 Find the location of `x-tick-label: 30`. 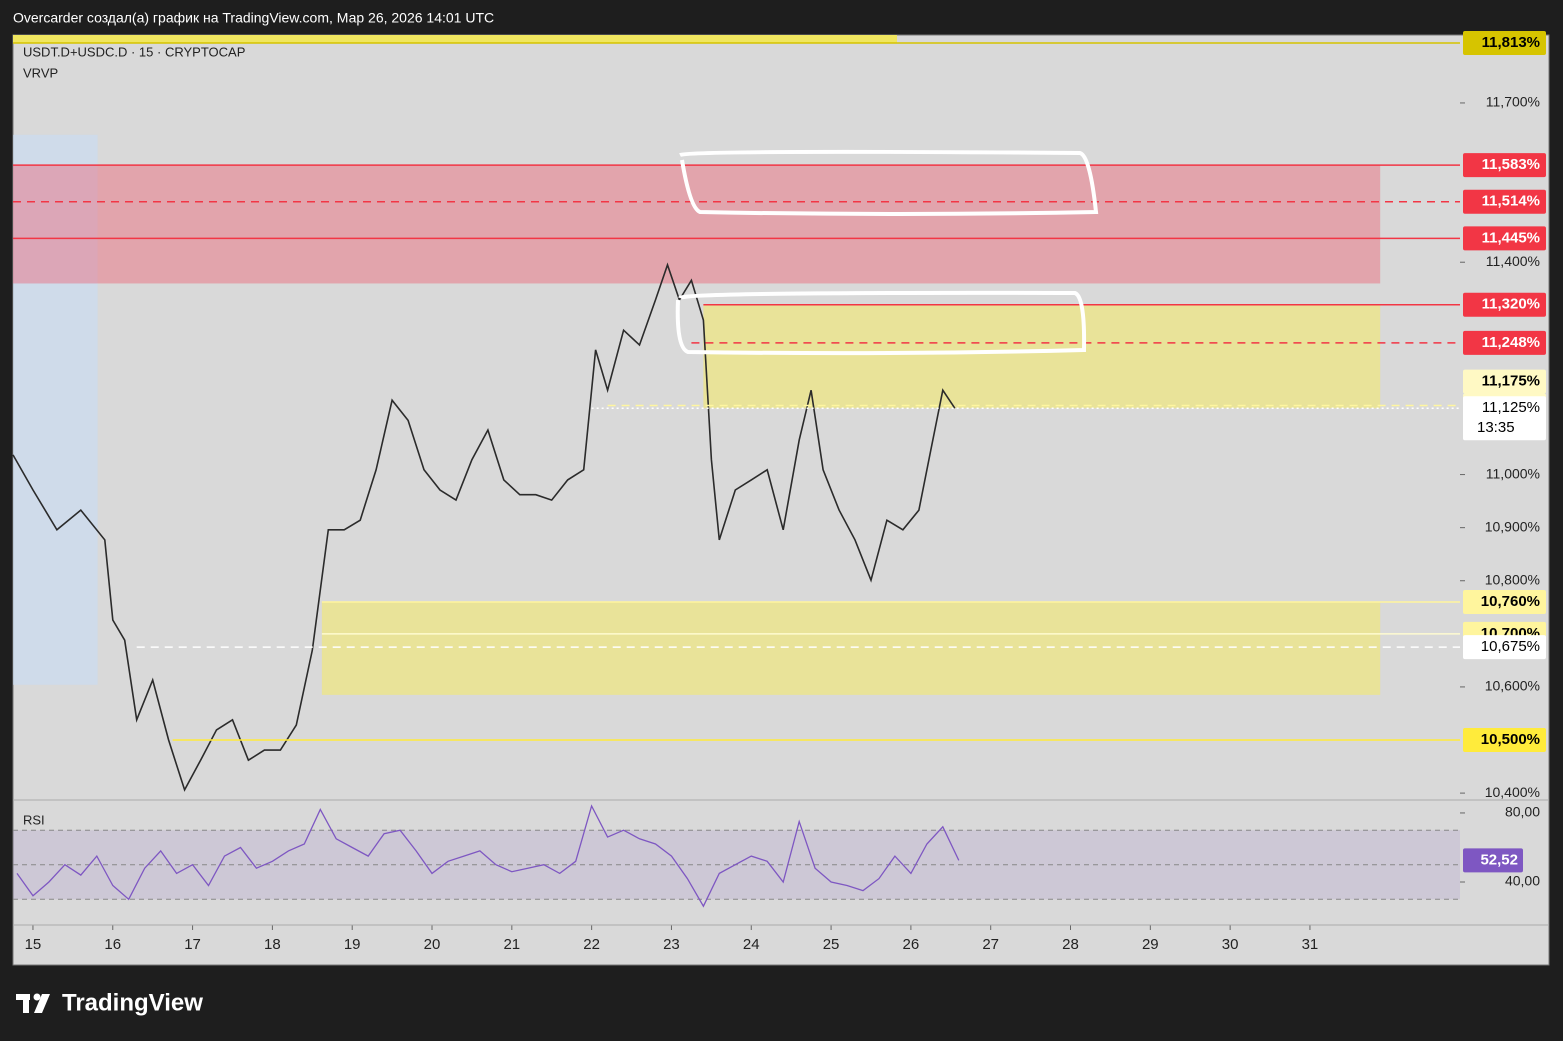

x-tick-label: 30 is located at coordinates (1230, 944).